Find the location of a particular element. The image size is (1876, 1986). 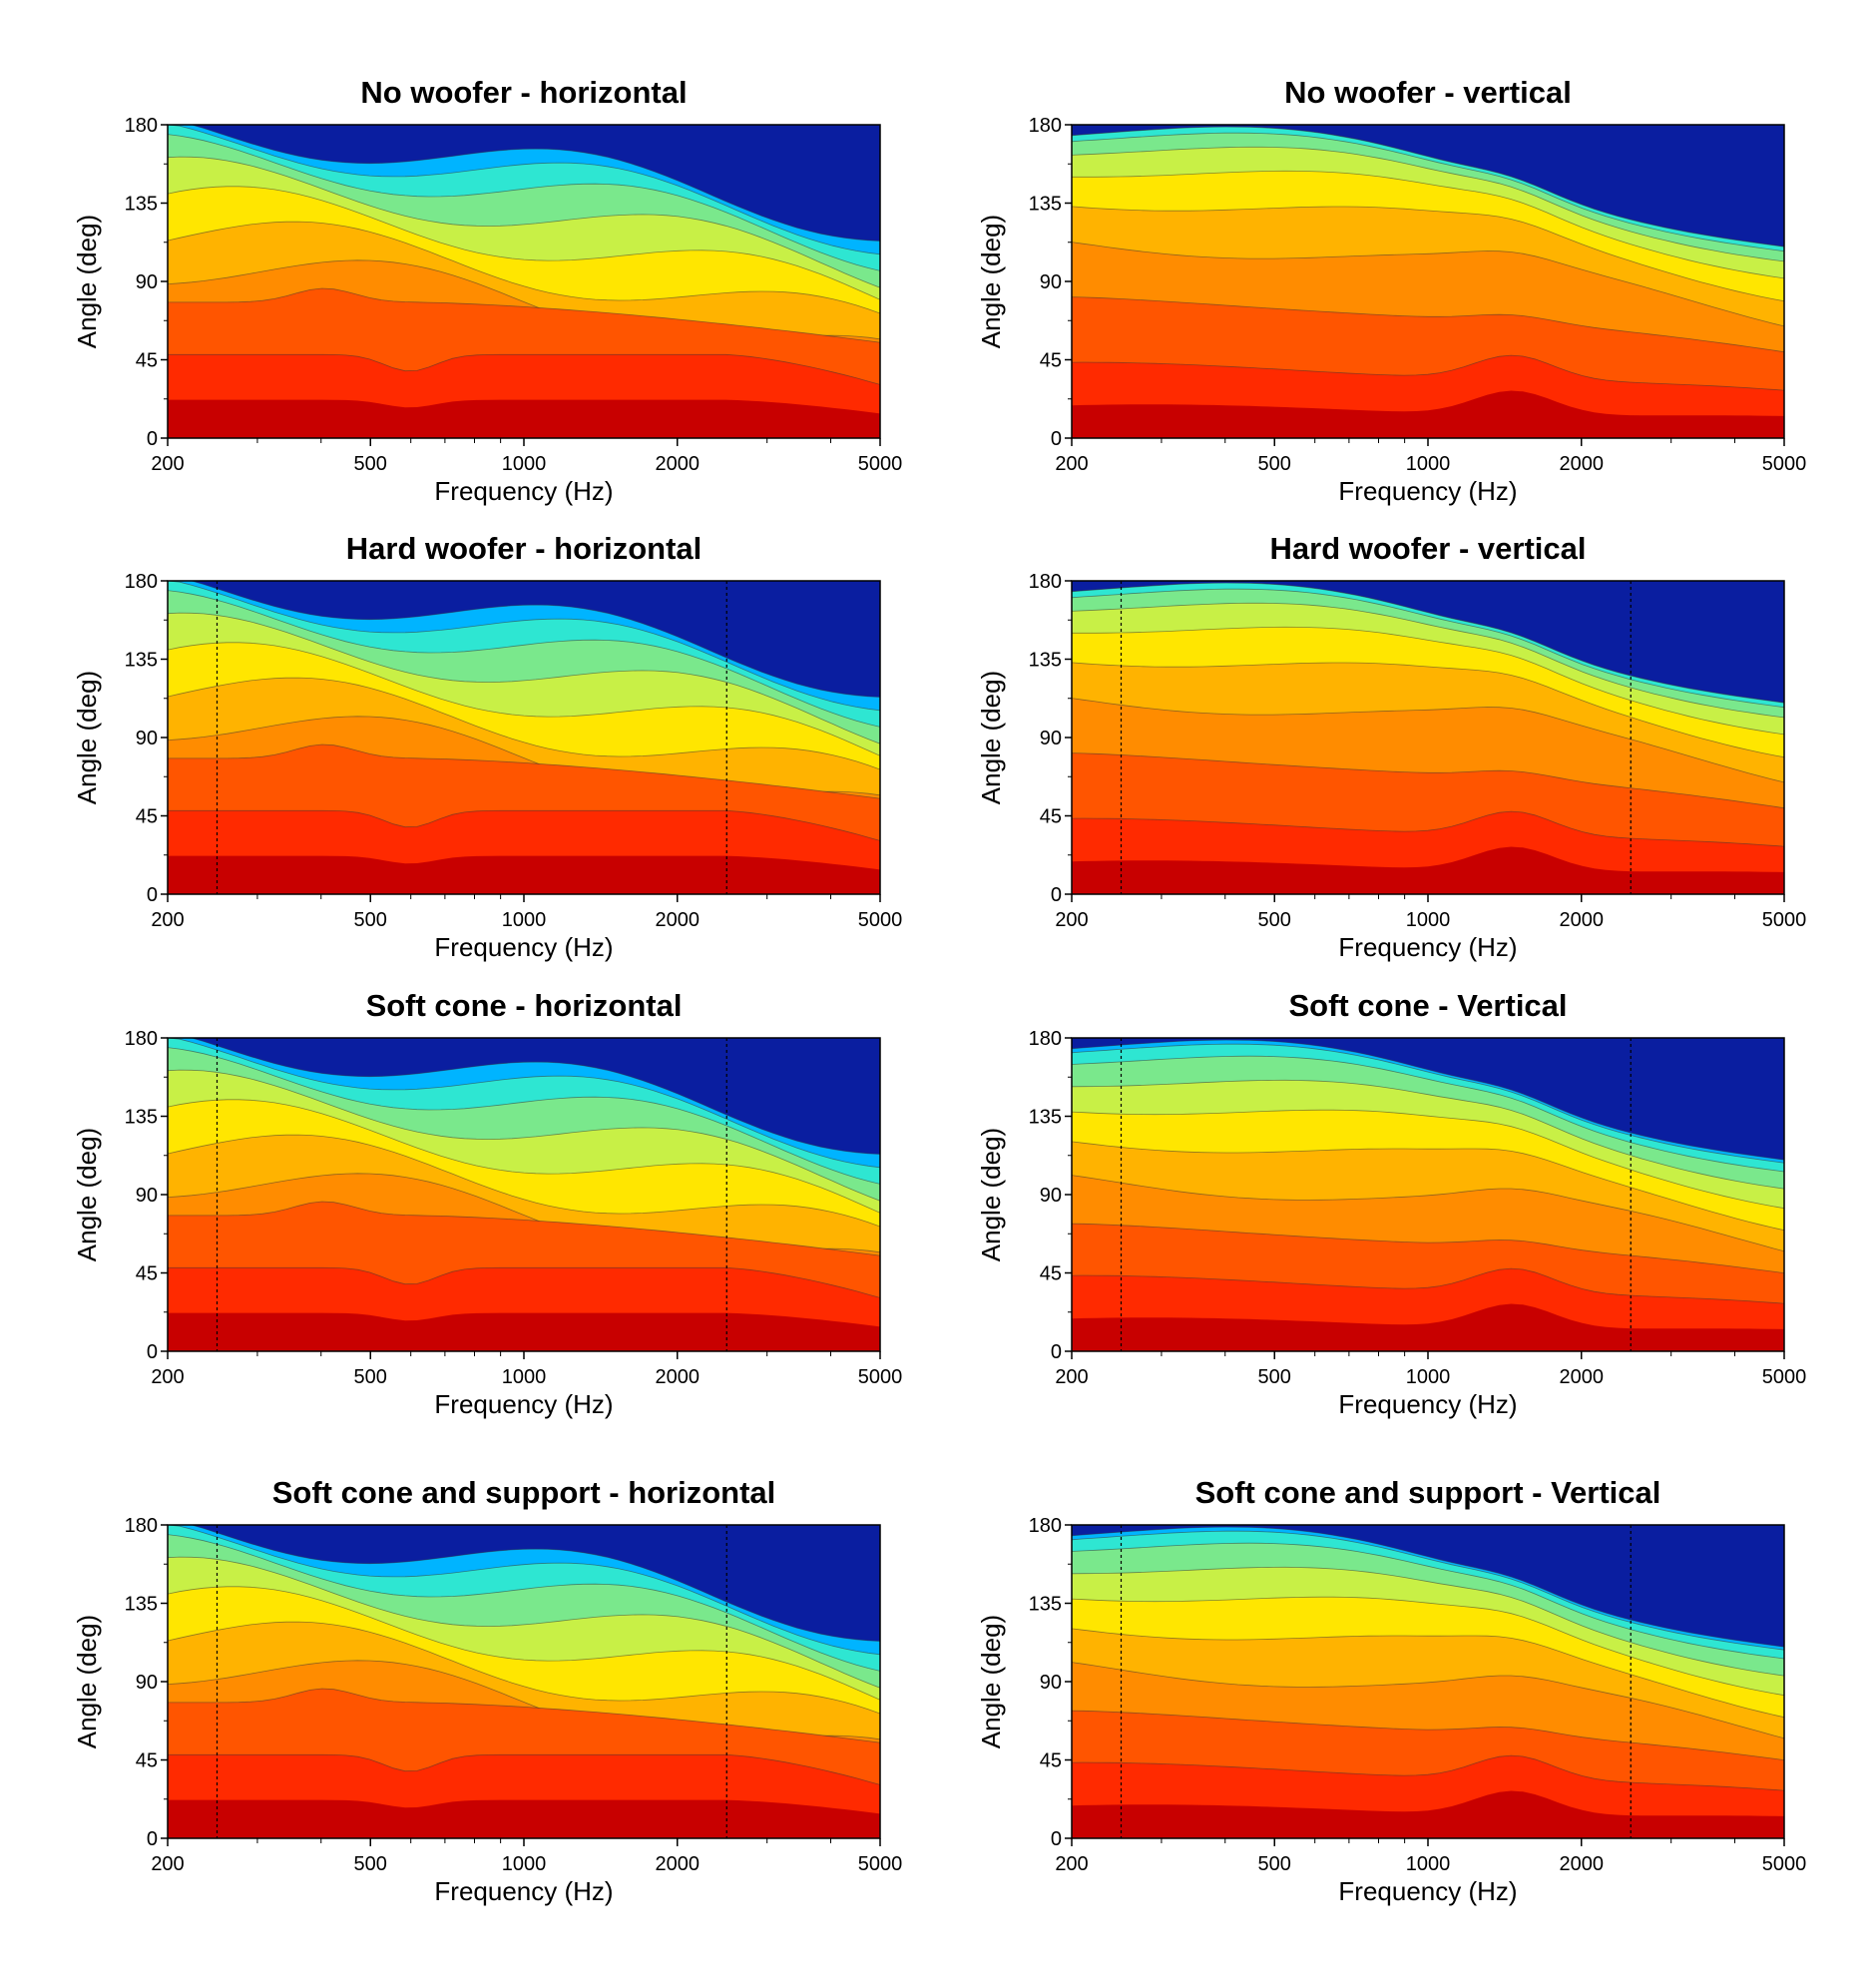

panel-title: Hard woofer - horizontal is located at coordinates (524, 548).